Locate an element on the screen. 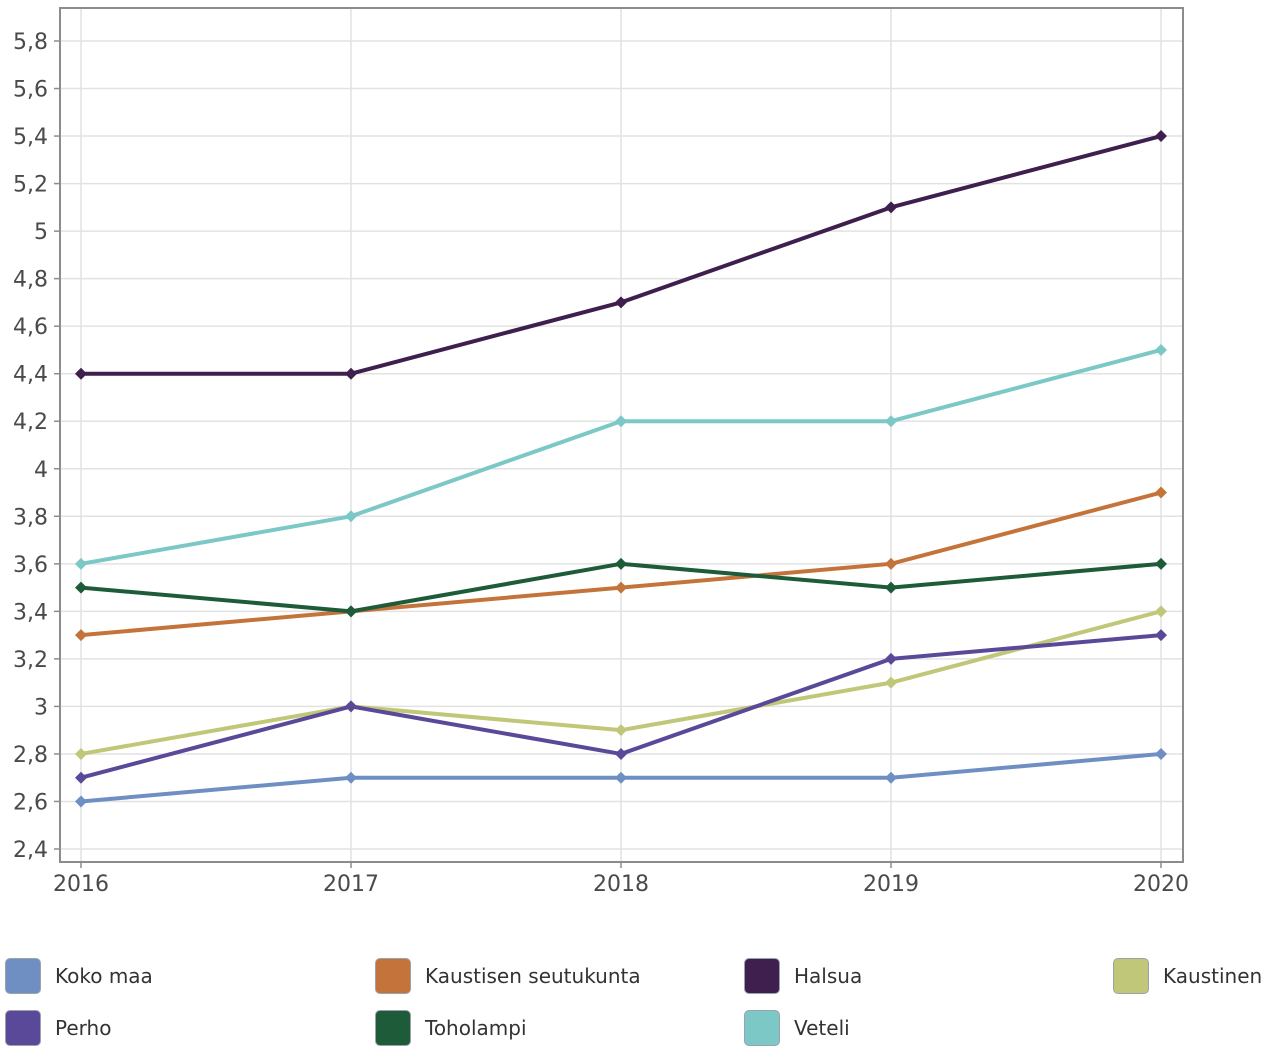 The height and width of the screenshot is (1048, 1271). legend-item: Veteli is located at coordinates (797, 1028).